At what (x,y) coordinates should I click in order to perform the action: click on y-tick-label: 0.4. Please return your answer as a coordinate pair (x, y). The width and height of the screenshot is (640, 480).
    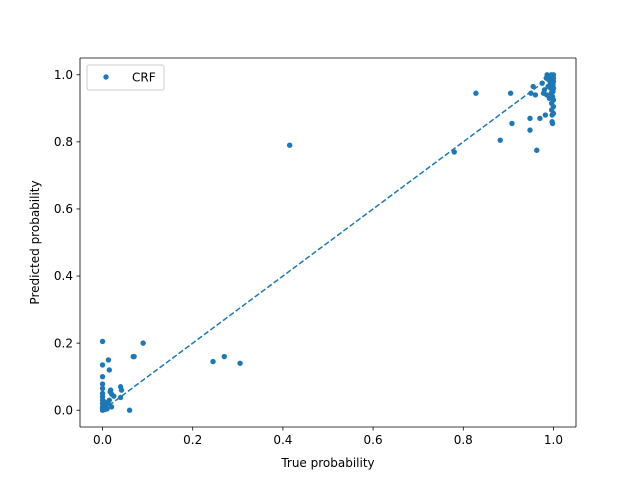
    Looking at the image, I should click on (63, 276).